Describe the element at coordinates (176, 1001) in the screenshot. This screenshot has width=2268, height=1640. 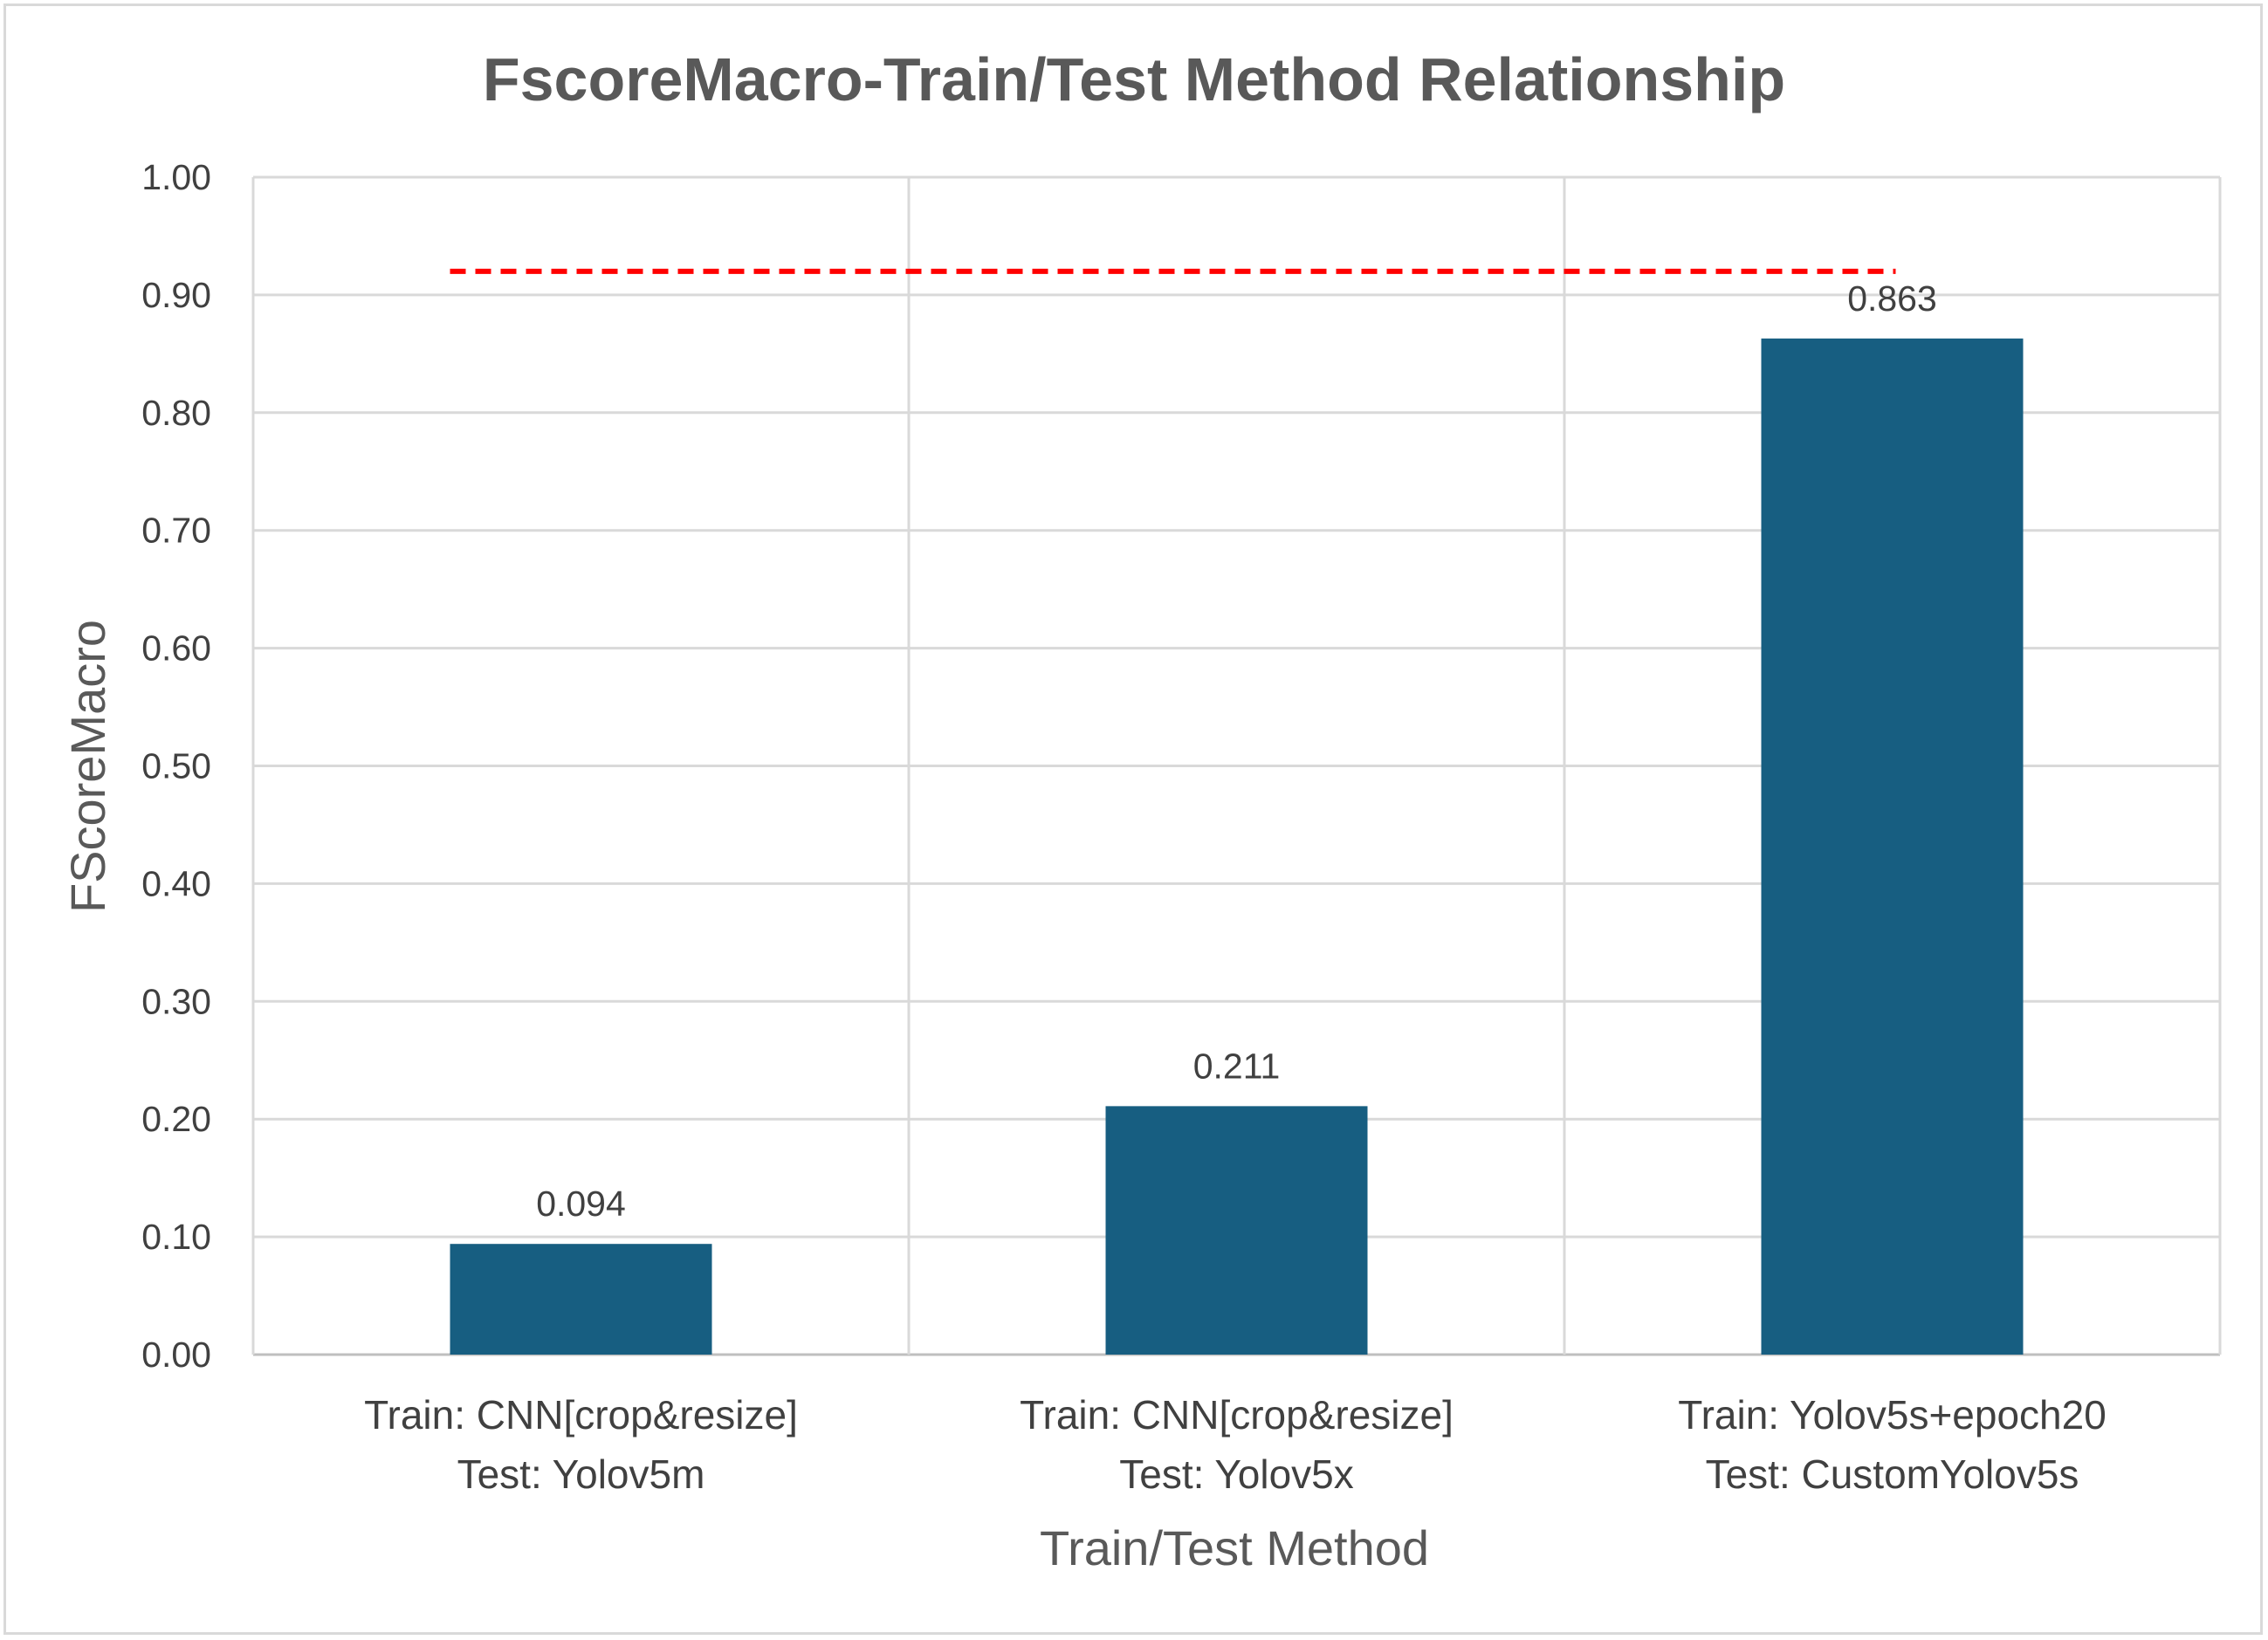
I see `y-tick-label: 0.30` at that location.